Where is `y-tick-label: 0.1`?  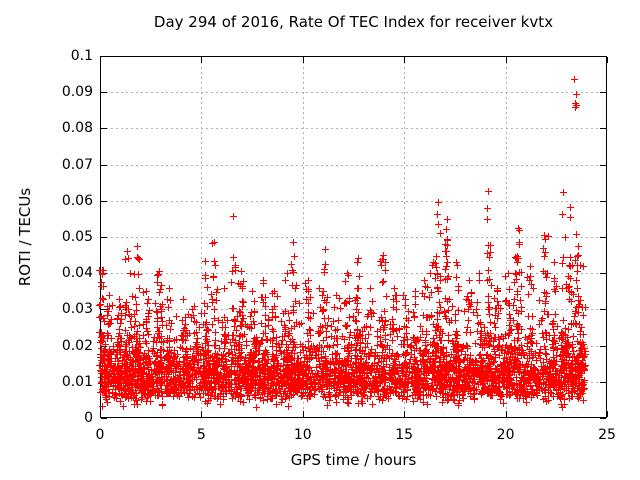
y-tick-label: 0.1 is located at coordinates (81, 56).